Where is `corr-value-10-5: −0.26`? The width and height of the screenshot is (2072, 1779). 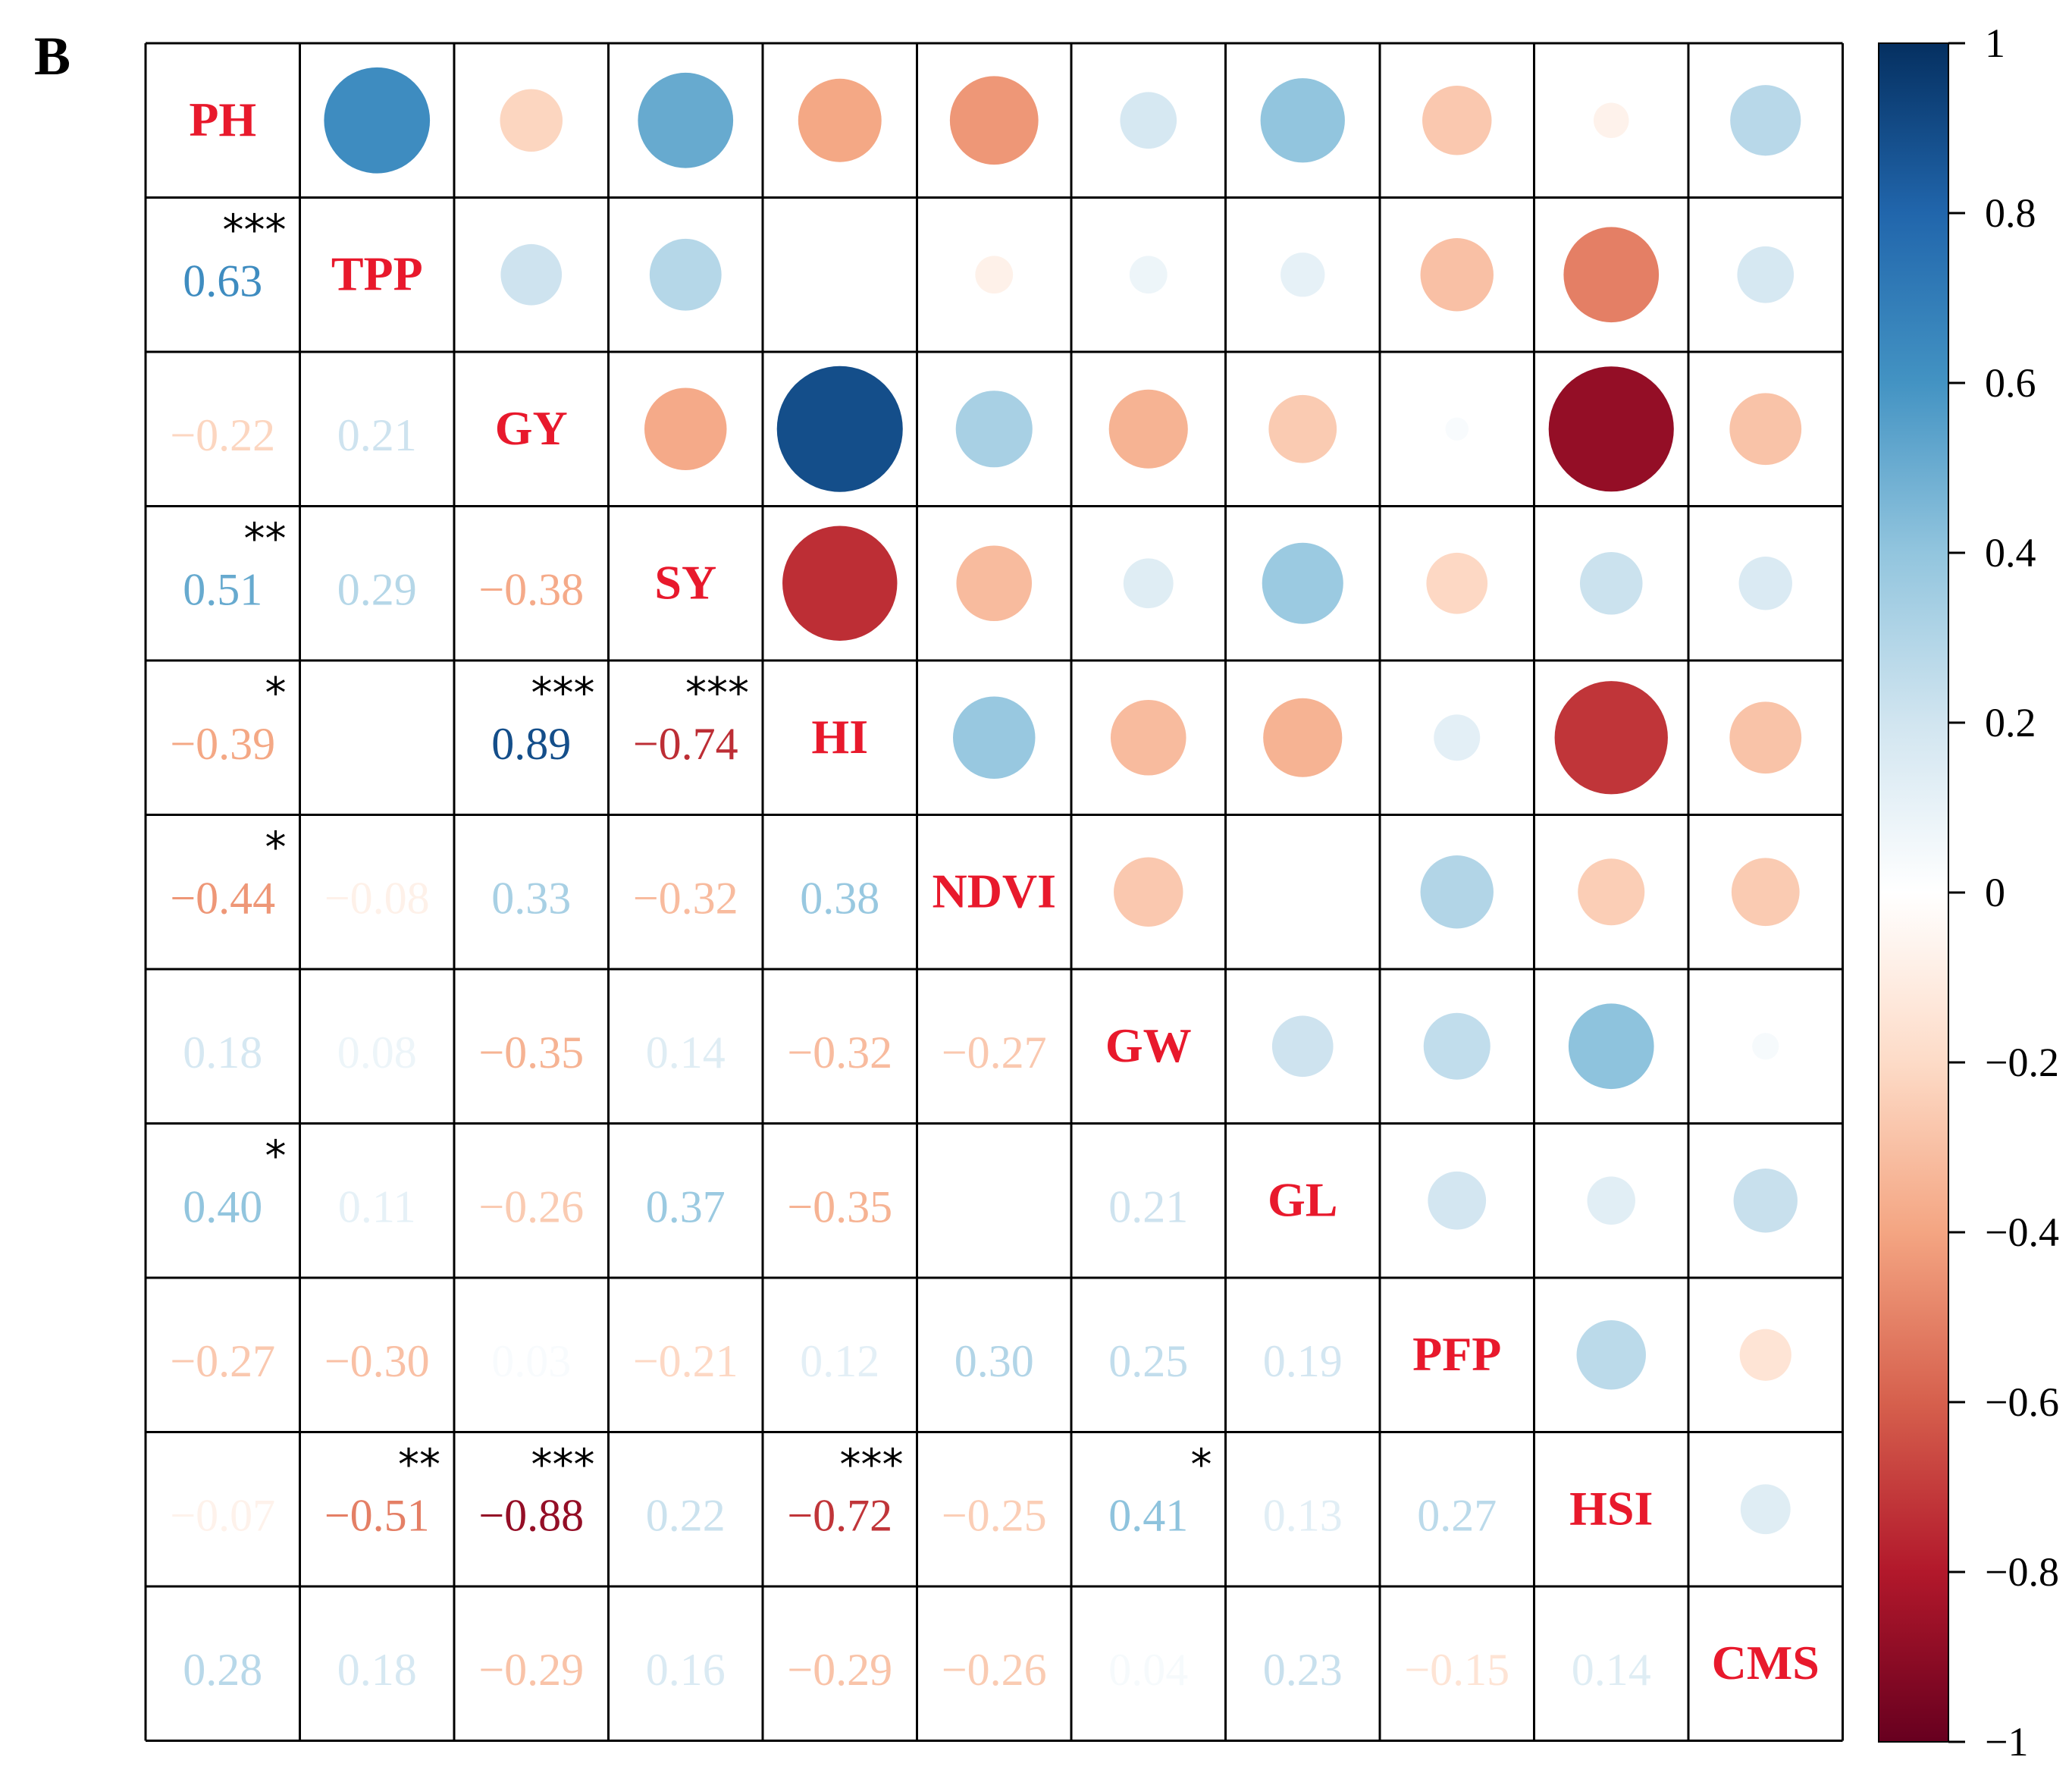
corr-value-10-5: −0.26 is located at coordinates (995, 1670).